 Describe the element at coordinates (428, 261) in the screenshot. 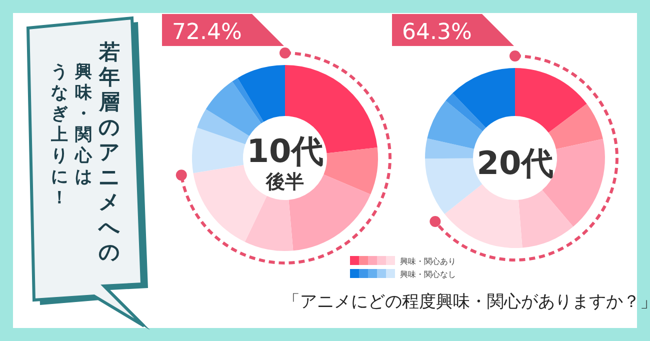

I see `text: 興味・関心あり` at that location.